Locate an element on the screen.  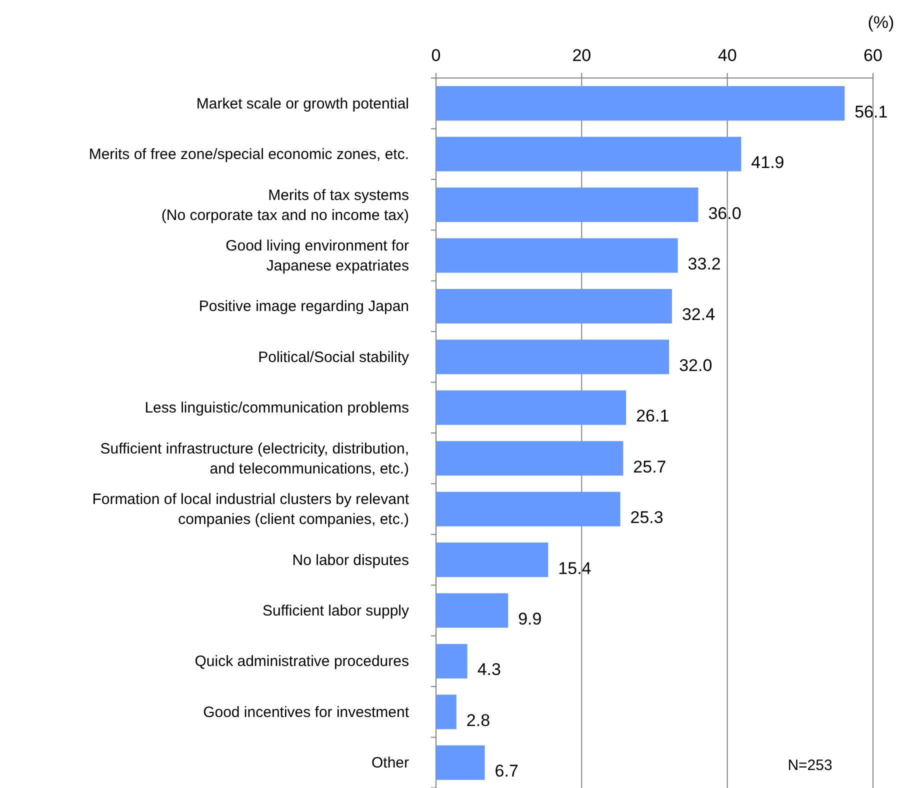
data-label: 36.0 is located at coordinates (725, 213).